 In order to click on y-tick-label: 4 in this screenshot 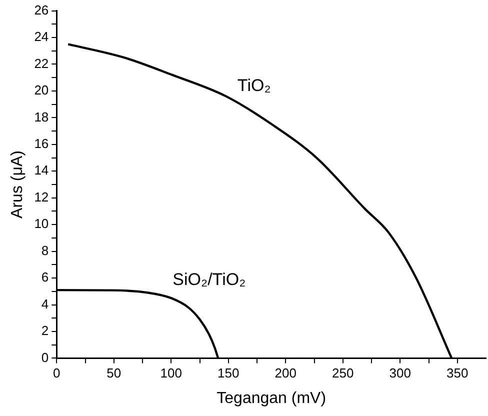, I will do `click(45, 304)`.